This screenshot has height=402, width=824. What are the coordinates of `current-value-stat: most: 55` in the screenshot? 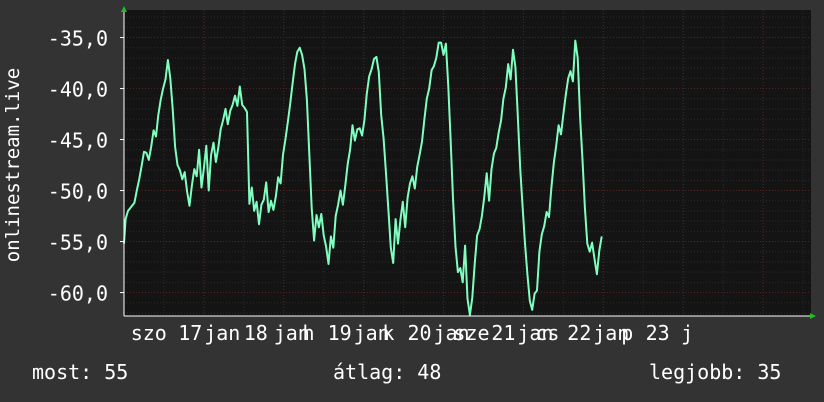 It's located at (80, 372).